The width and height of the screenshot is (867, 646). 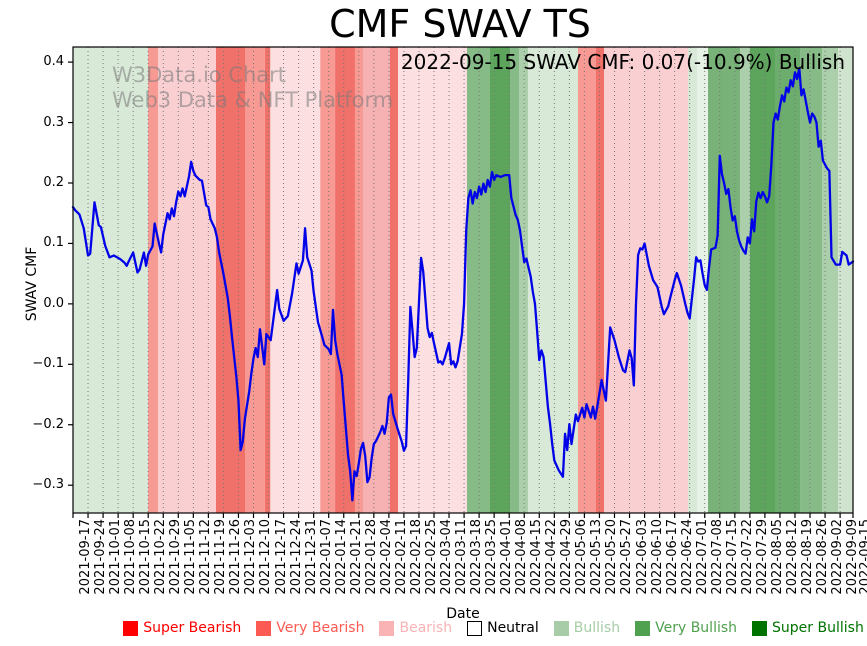 What do you see at coordinates (53, 122) in the screenshot?
I see `y-tick-label: 0.3` at bounding box center [53, 122].